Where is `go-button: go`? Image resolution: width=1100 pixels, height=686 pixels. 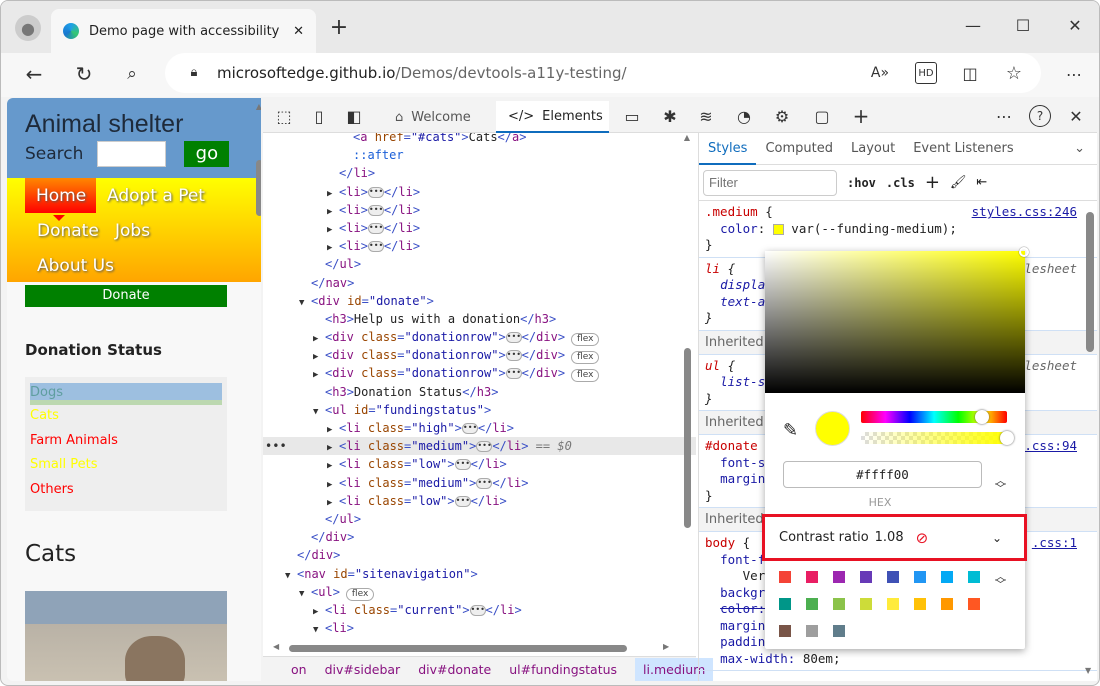
go-button: go is located at coordinates (207, 154).